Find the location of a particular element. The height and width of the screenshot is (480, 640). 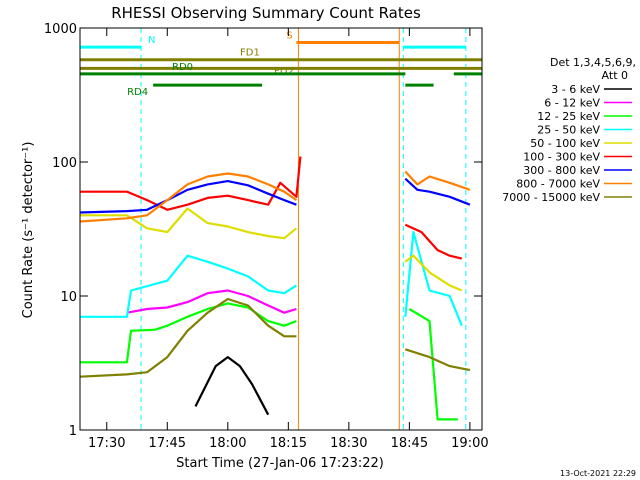

legend-label-1: 6 - 12 keV is located at coordinates (572, 103).